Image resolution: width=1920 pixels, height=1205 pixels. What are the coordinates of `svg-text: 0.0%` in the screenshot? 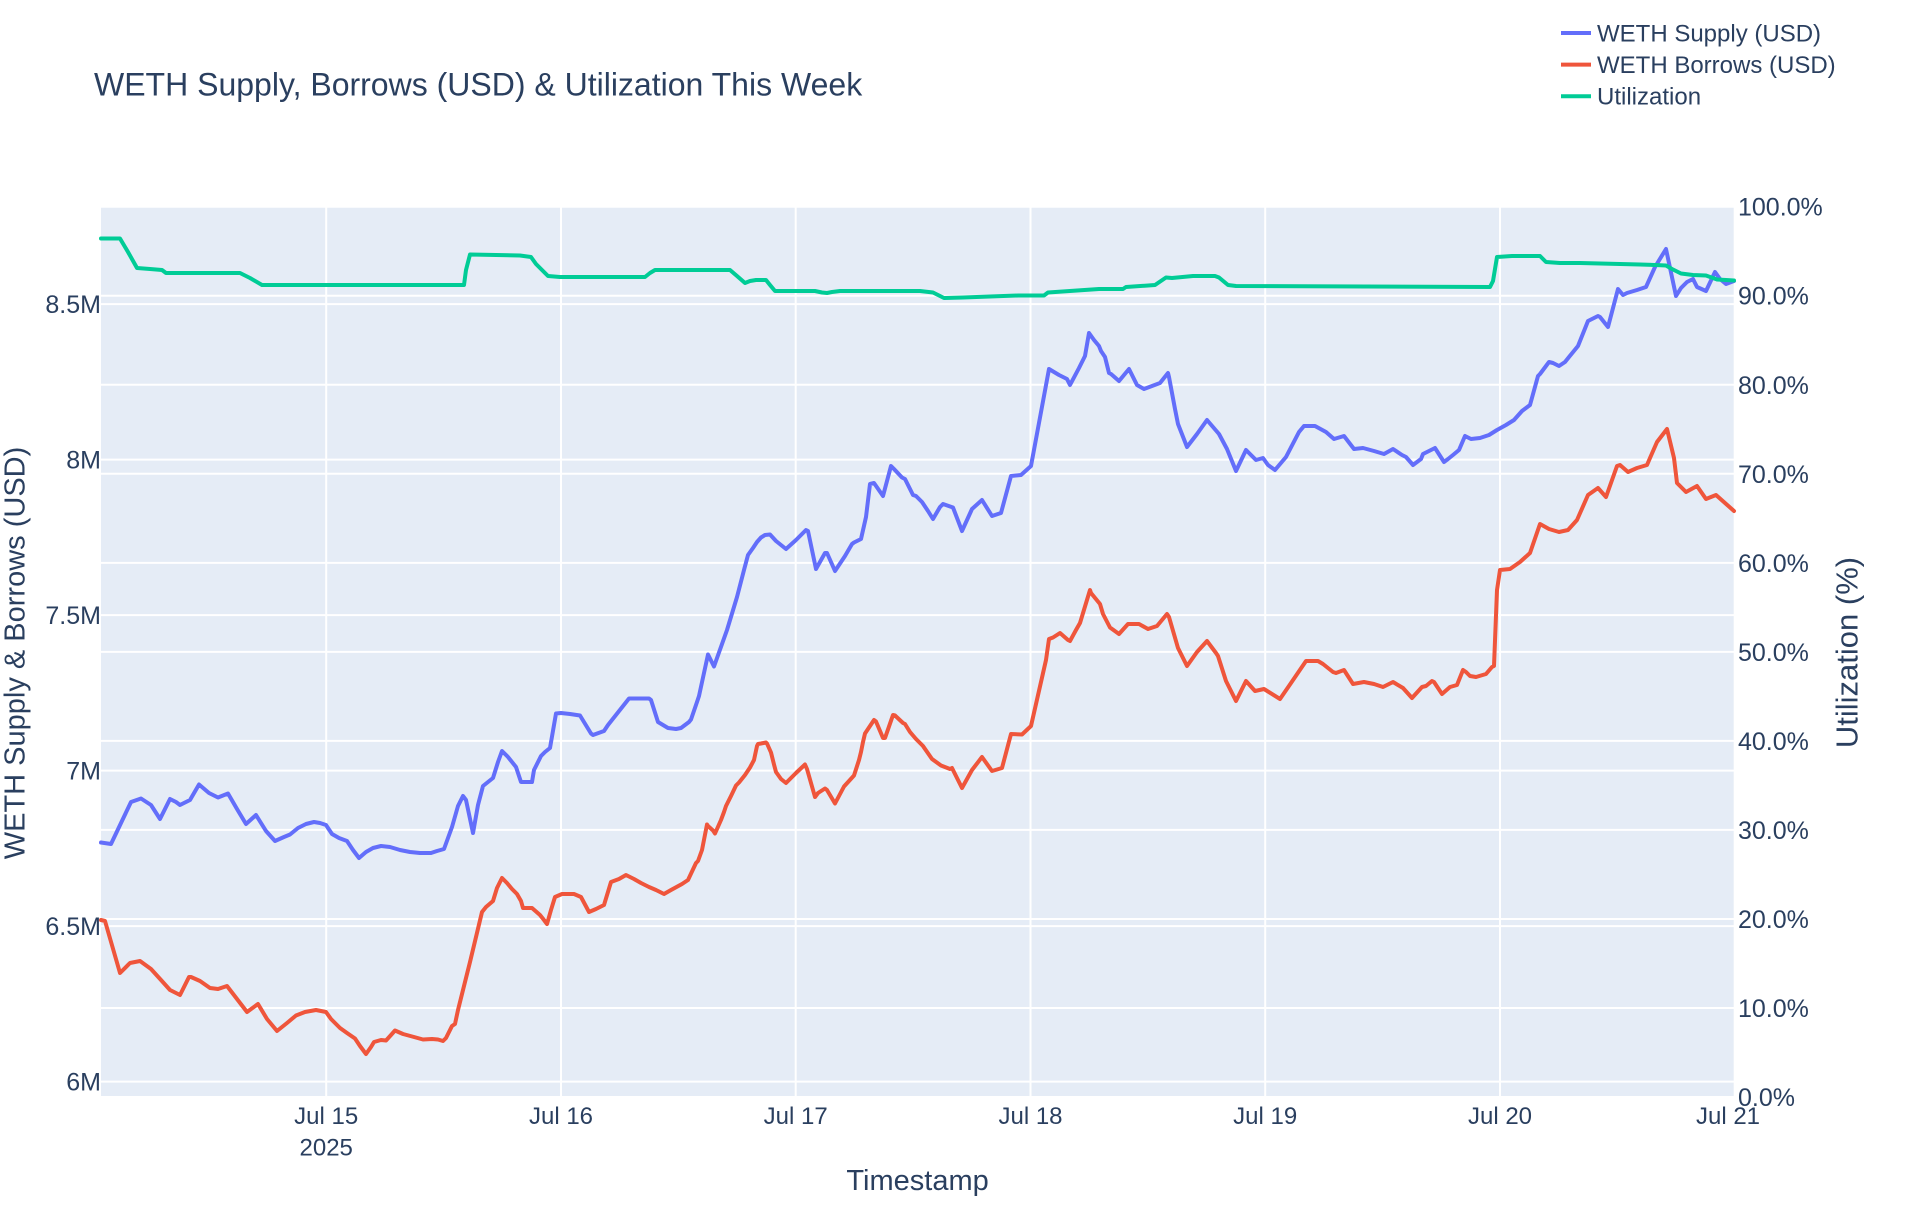 It's located at (1766, 1098).